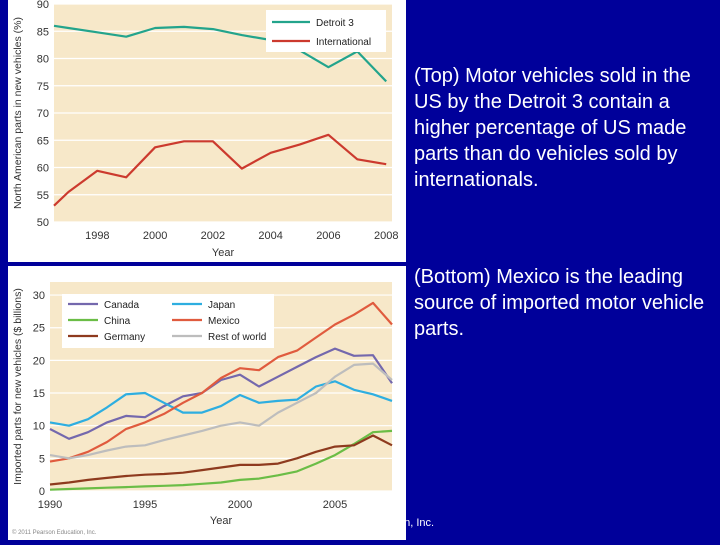 This screenshot has height=545, width=720. Describe the element at coordinates (224, 321) in the screenshot. I see `bottom-legend-label: Mexico` at that location.